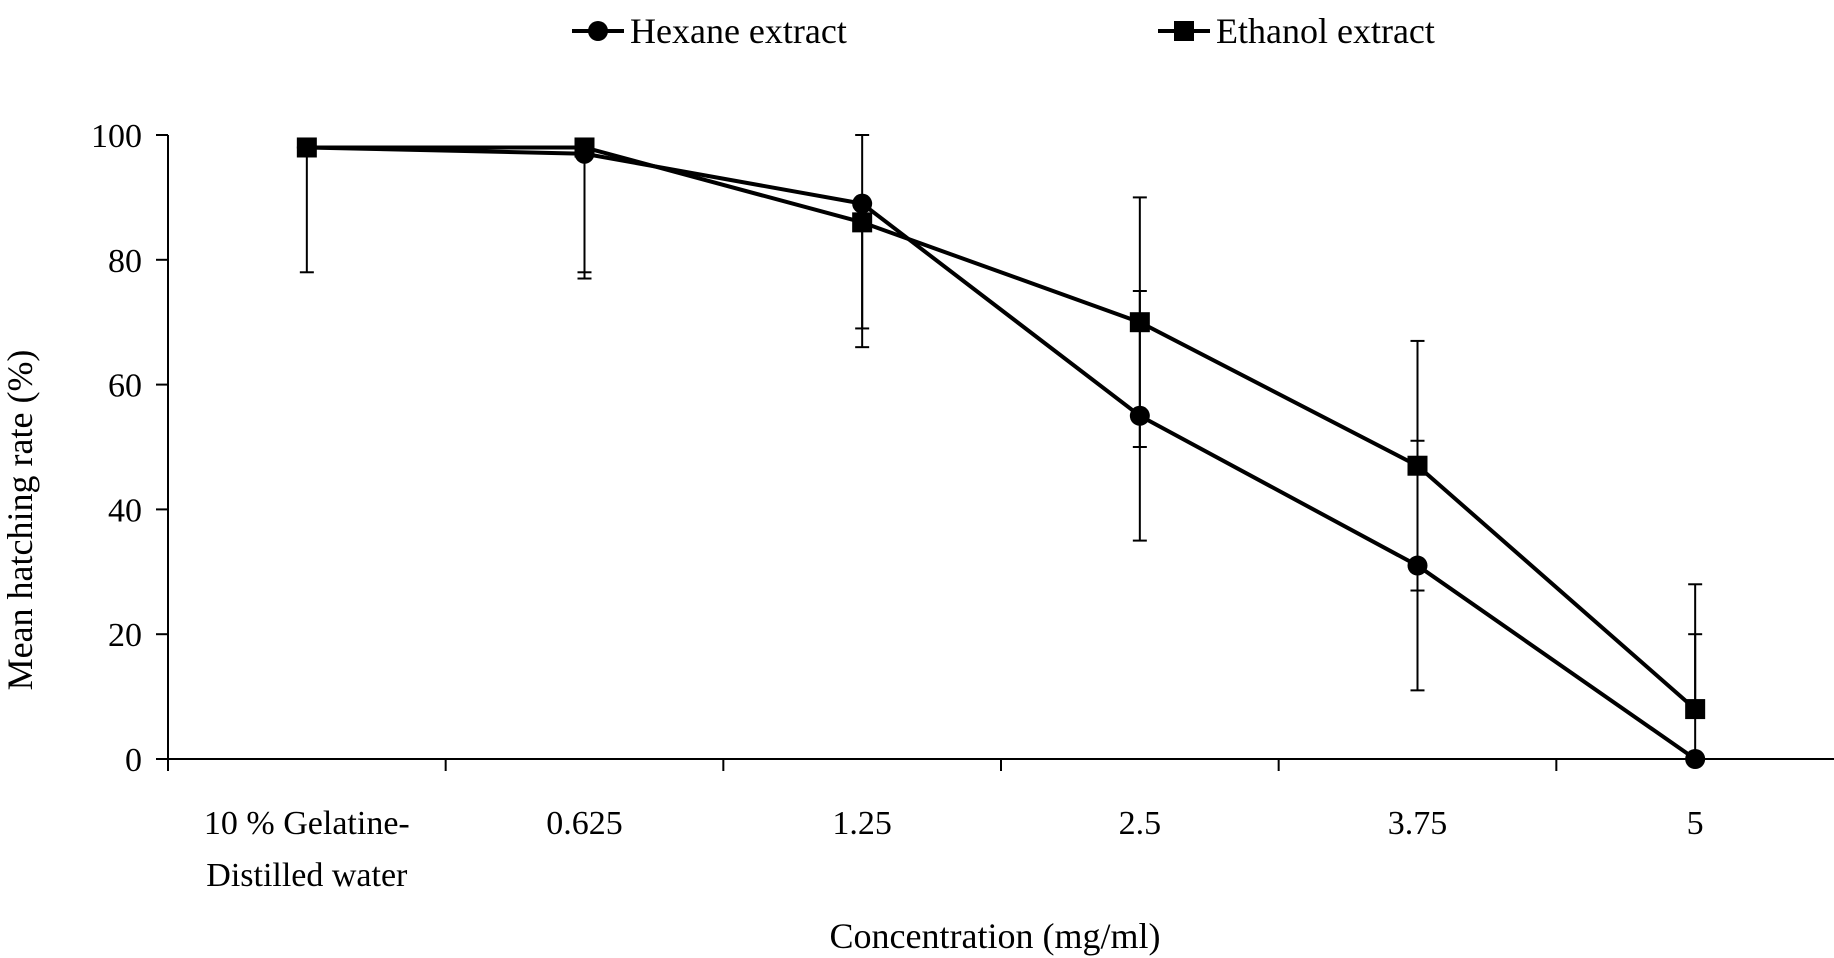 The width and height of the screenshot is (1834, 958). I want to click on x-tick-label: 2.5, so click(1140, 823).